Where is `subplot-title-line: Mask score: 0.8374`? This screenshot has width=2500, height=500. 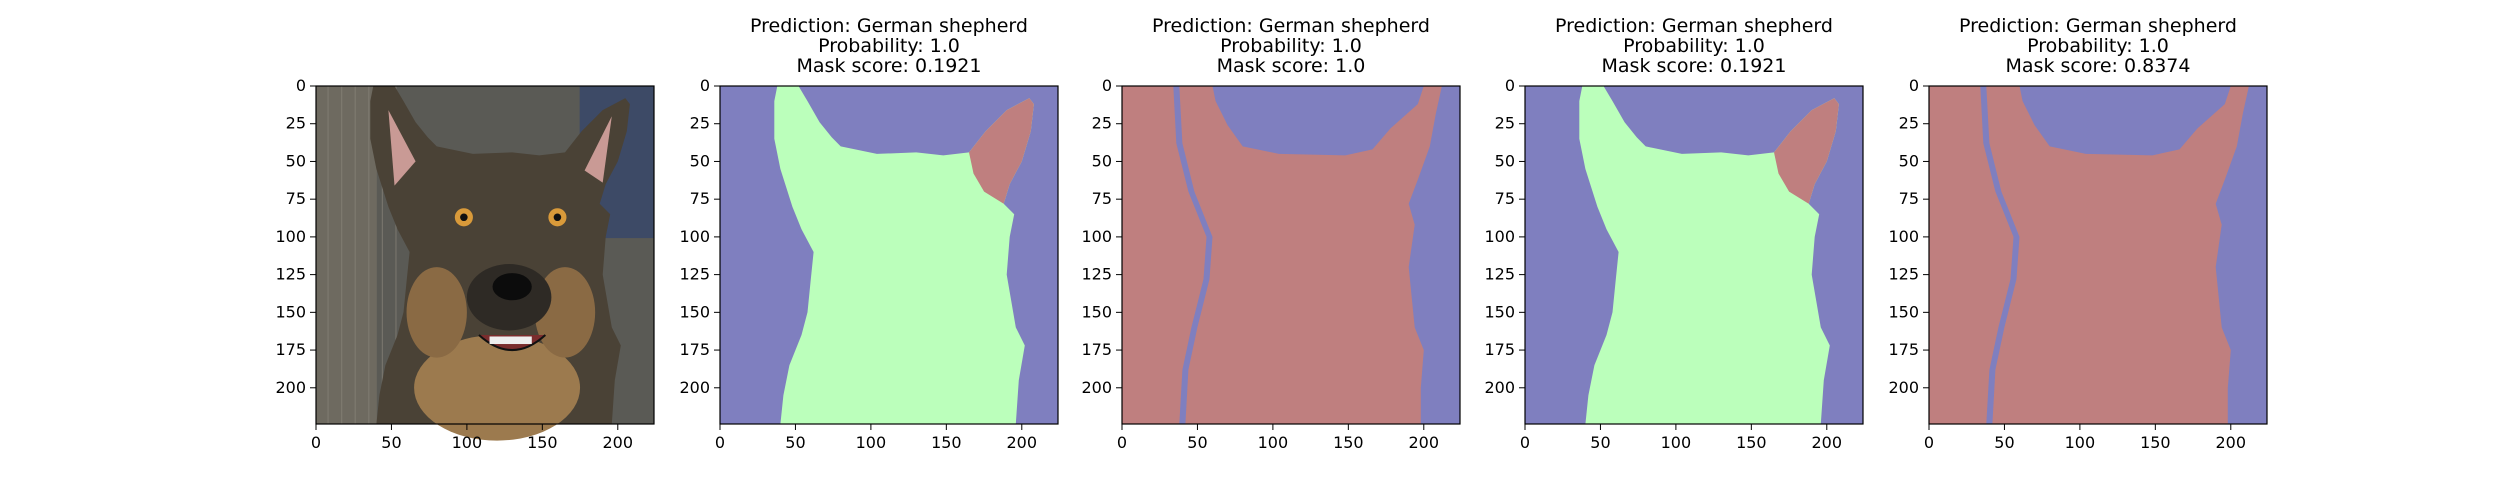
subplot-title-line: Mask score: 0.8374 is located at coordinates (2098, 66).